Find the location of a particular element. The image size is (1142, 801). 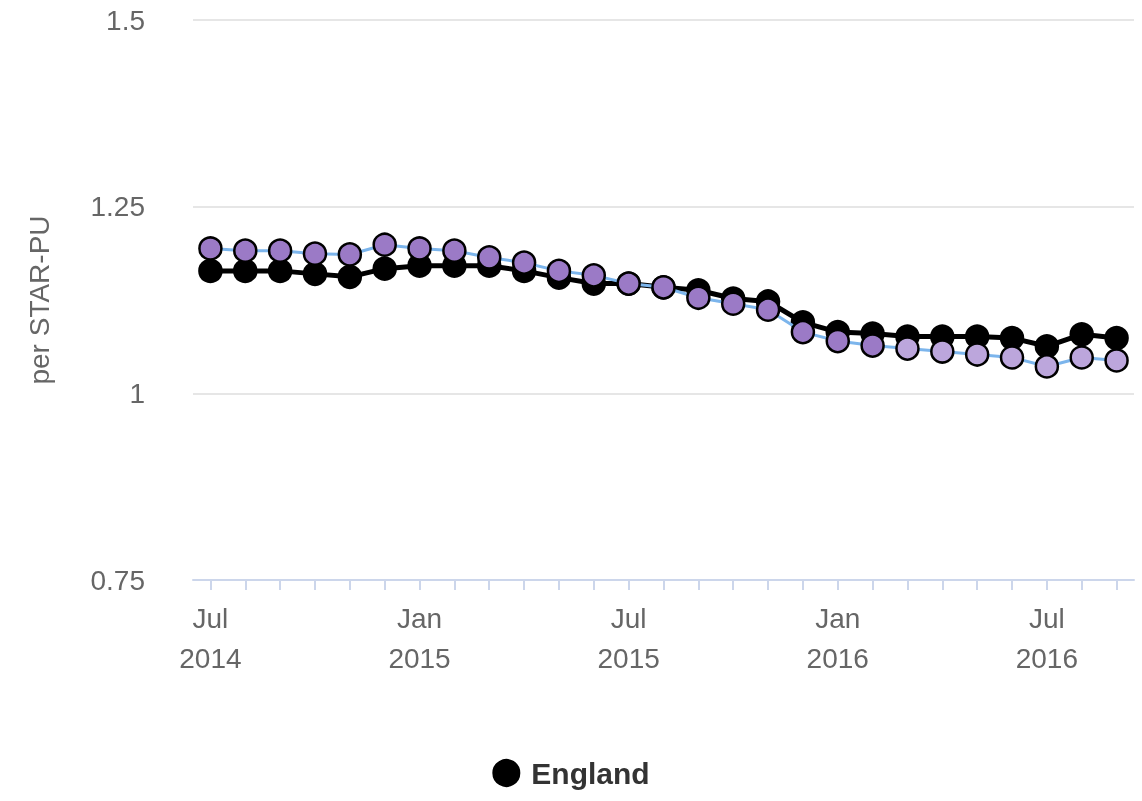

x-tick-label: Jul 2015 is located at coordinates (628, 638).